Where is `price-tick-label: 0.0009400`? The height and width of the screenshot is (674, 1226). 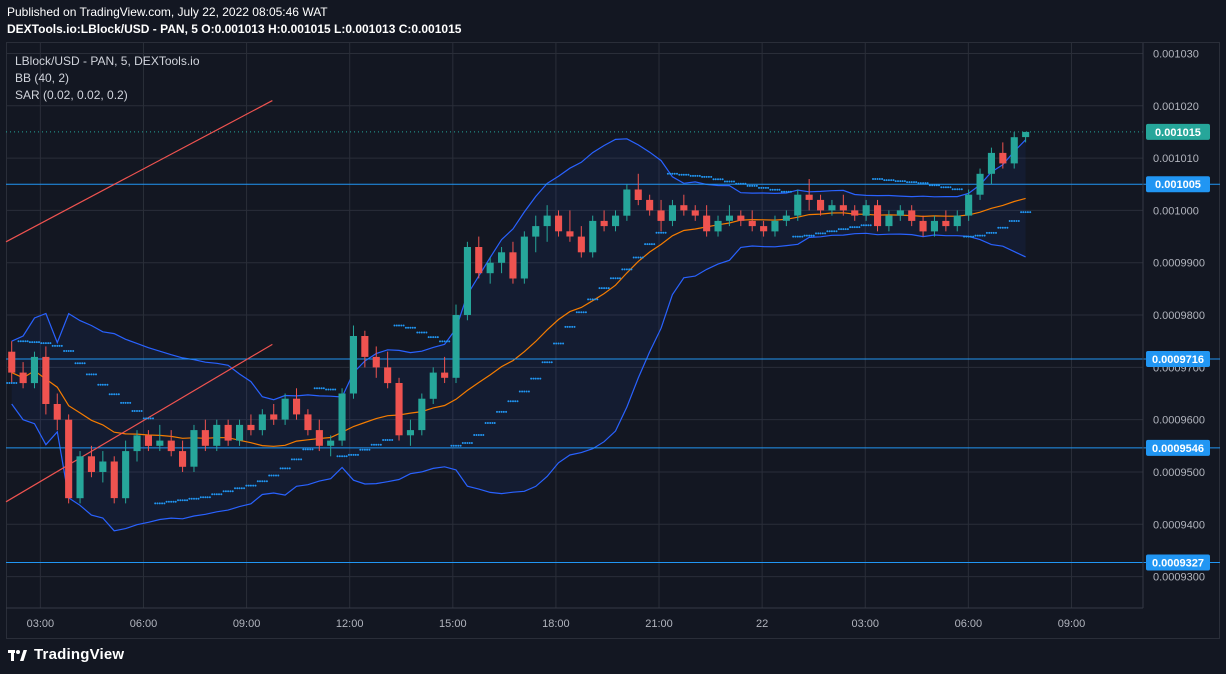 price-tick-label: 0.0009400 is located at coordinates (1179, 525).